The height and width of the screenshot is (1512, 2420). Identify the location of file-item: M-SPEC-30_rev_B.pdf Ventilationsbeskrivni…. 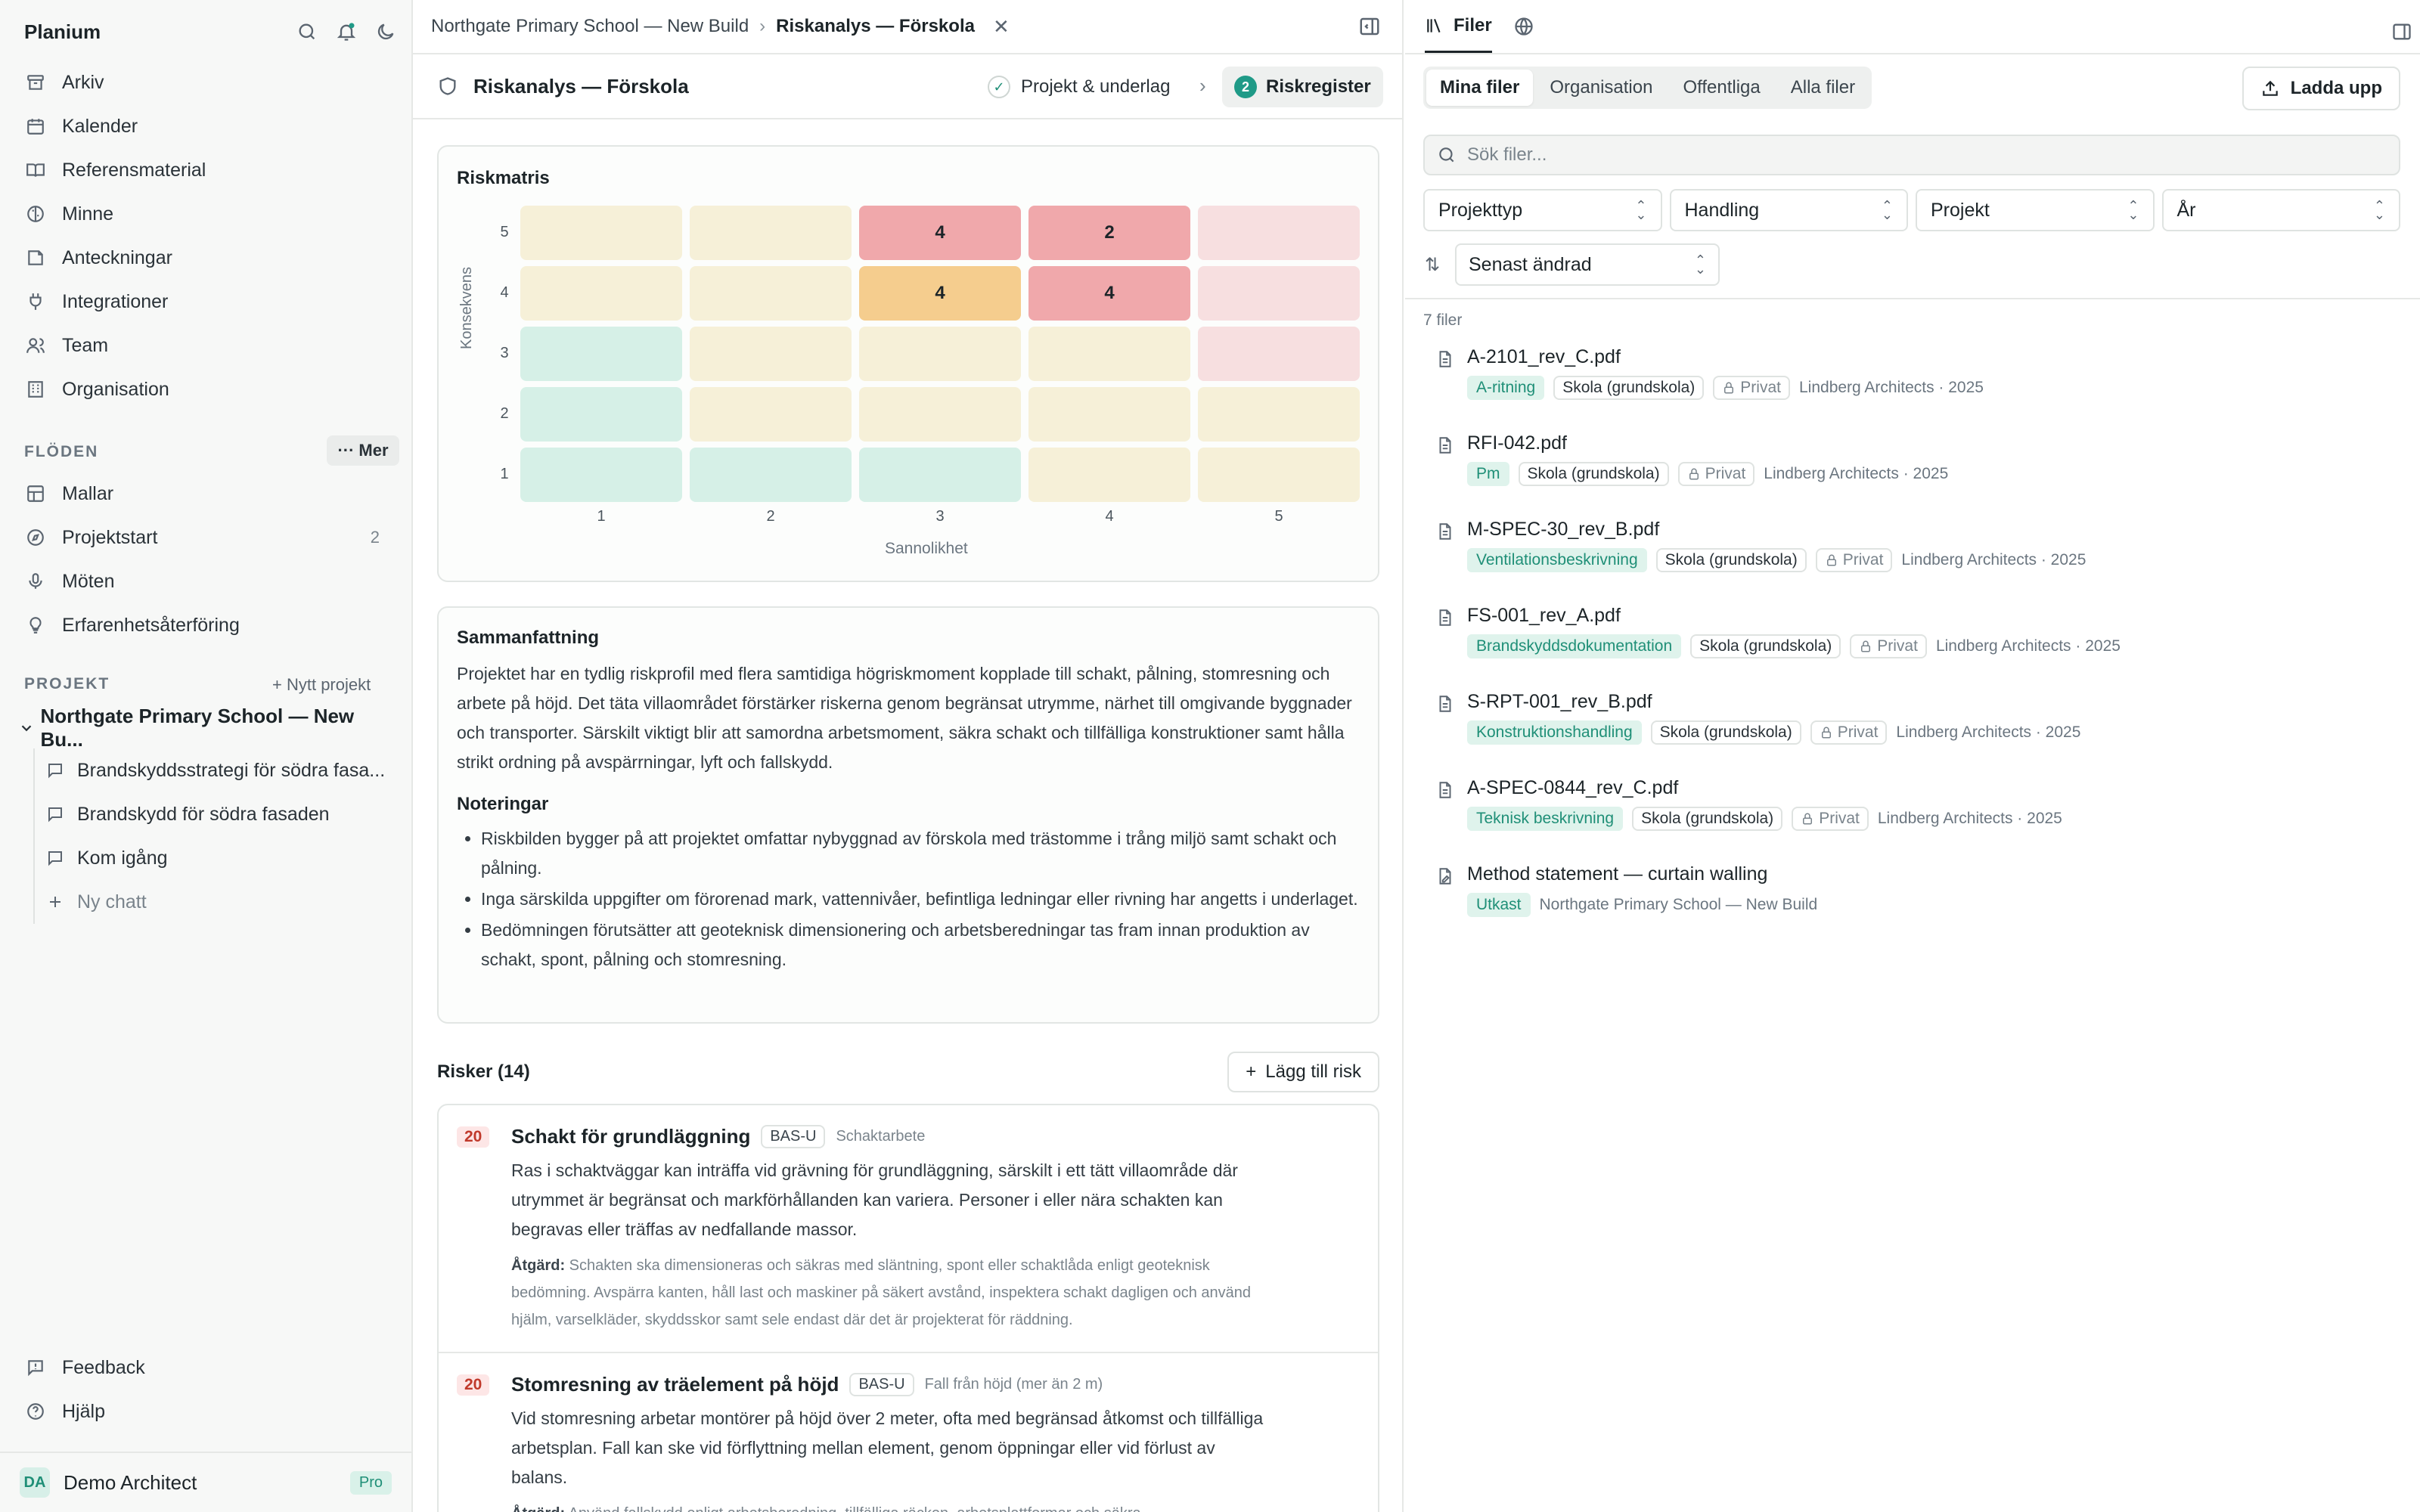
(1922, 545).